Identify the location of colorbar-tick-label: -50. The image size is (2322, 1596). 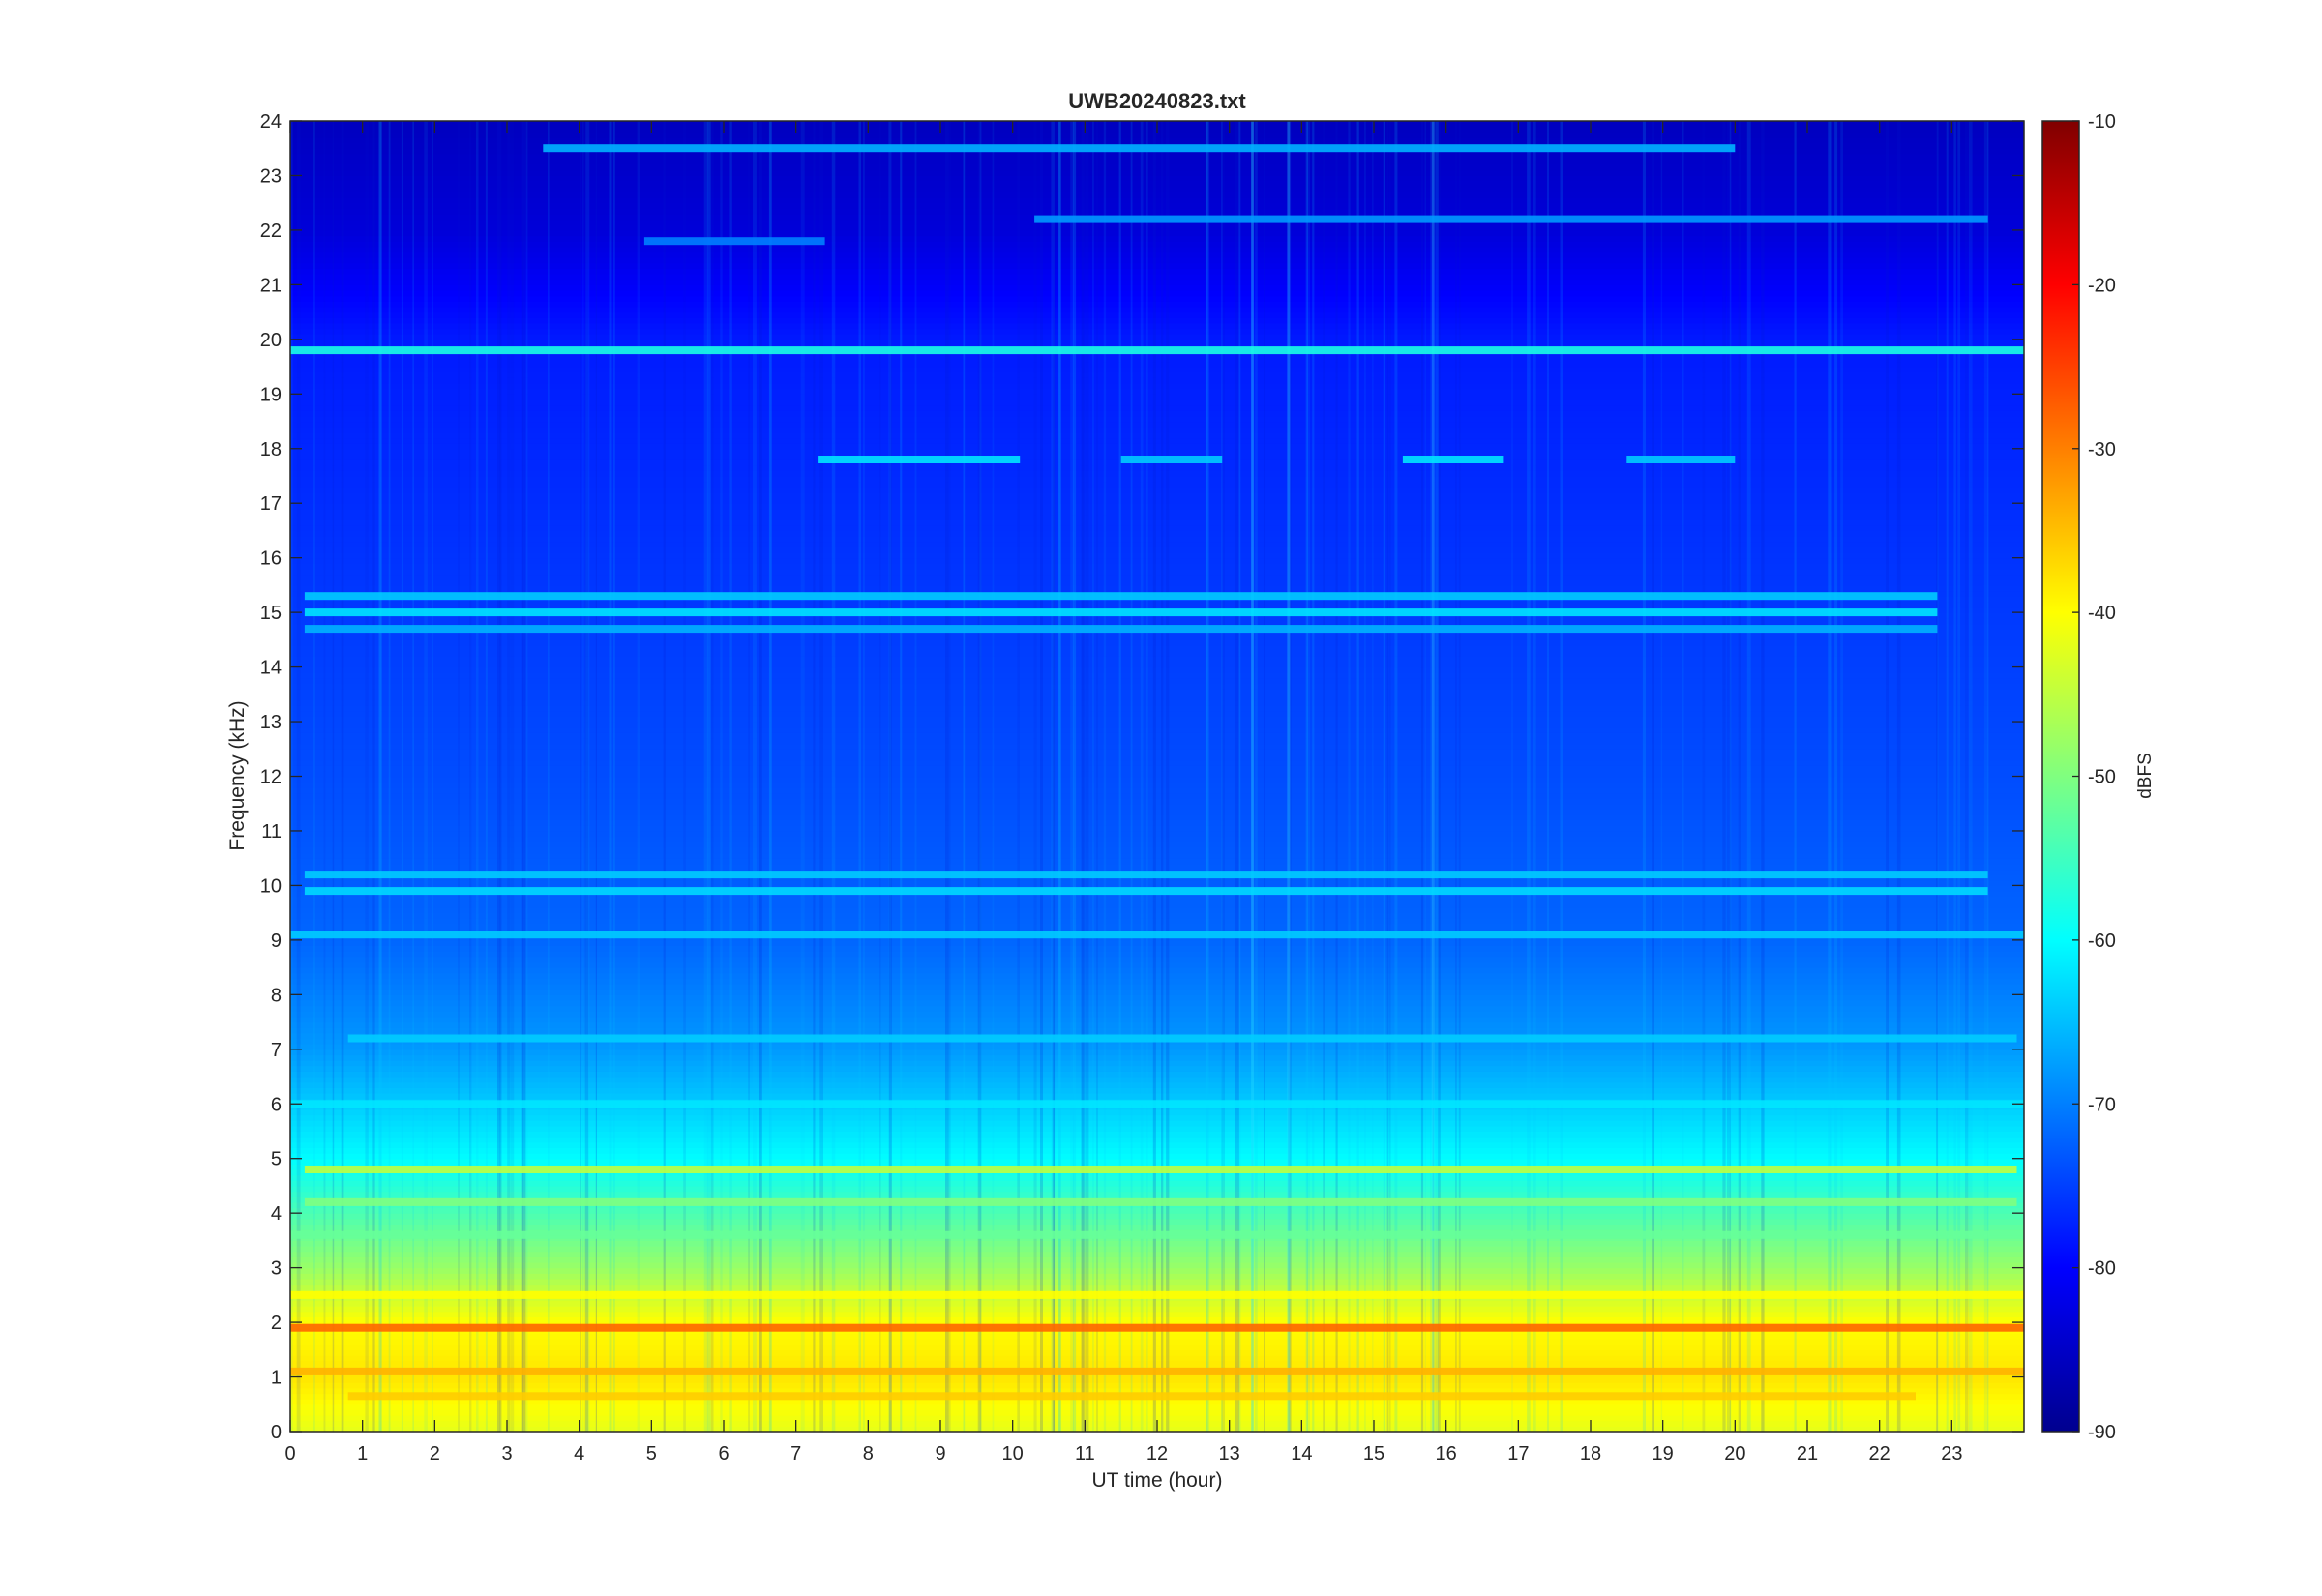
(2102, 777).